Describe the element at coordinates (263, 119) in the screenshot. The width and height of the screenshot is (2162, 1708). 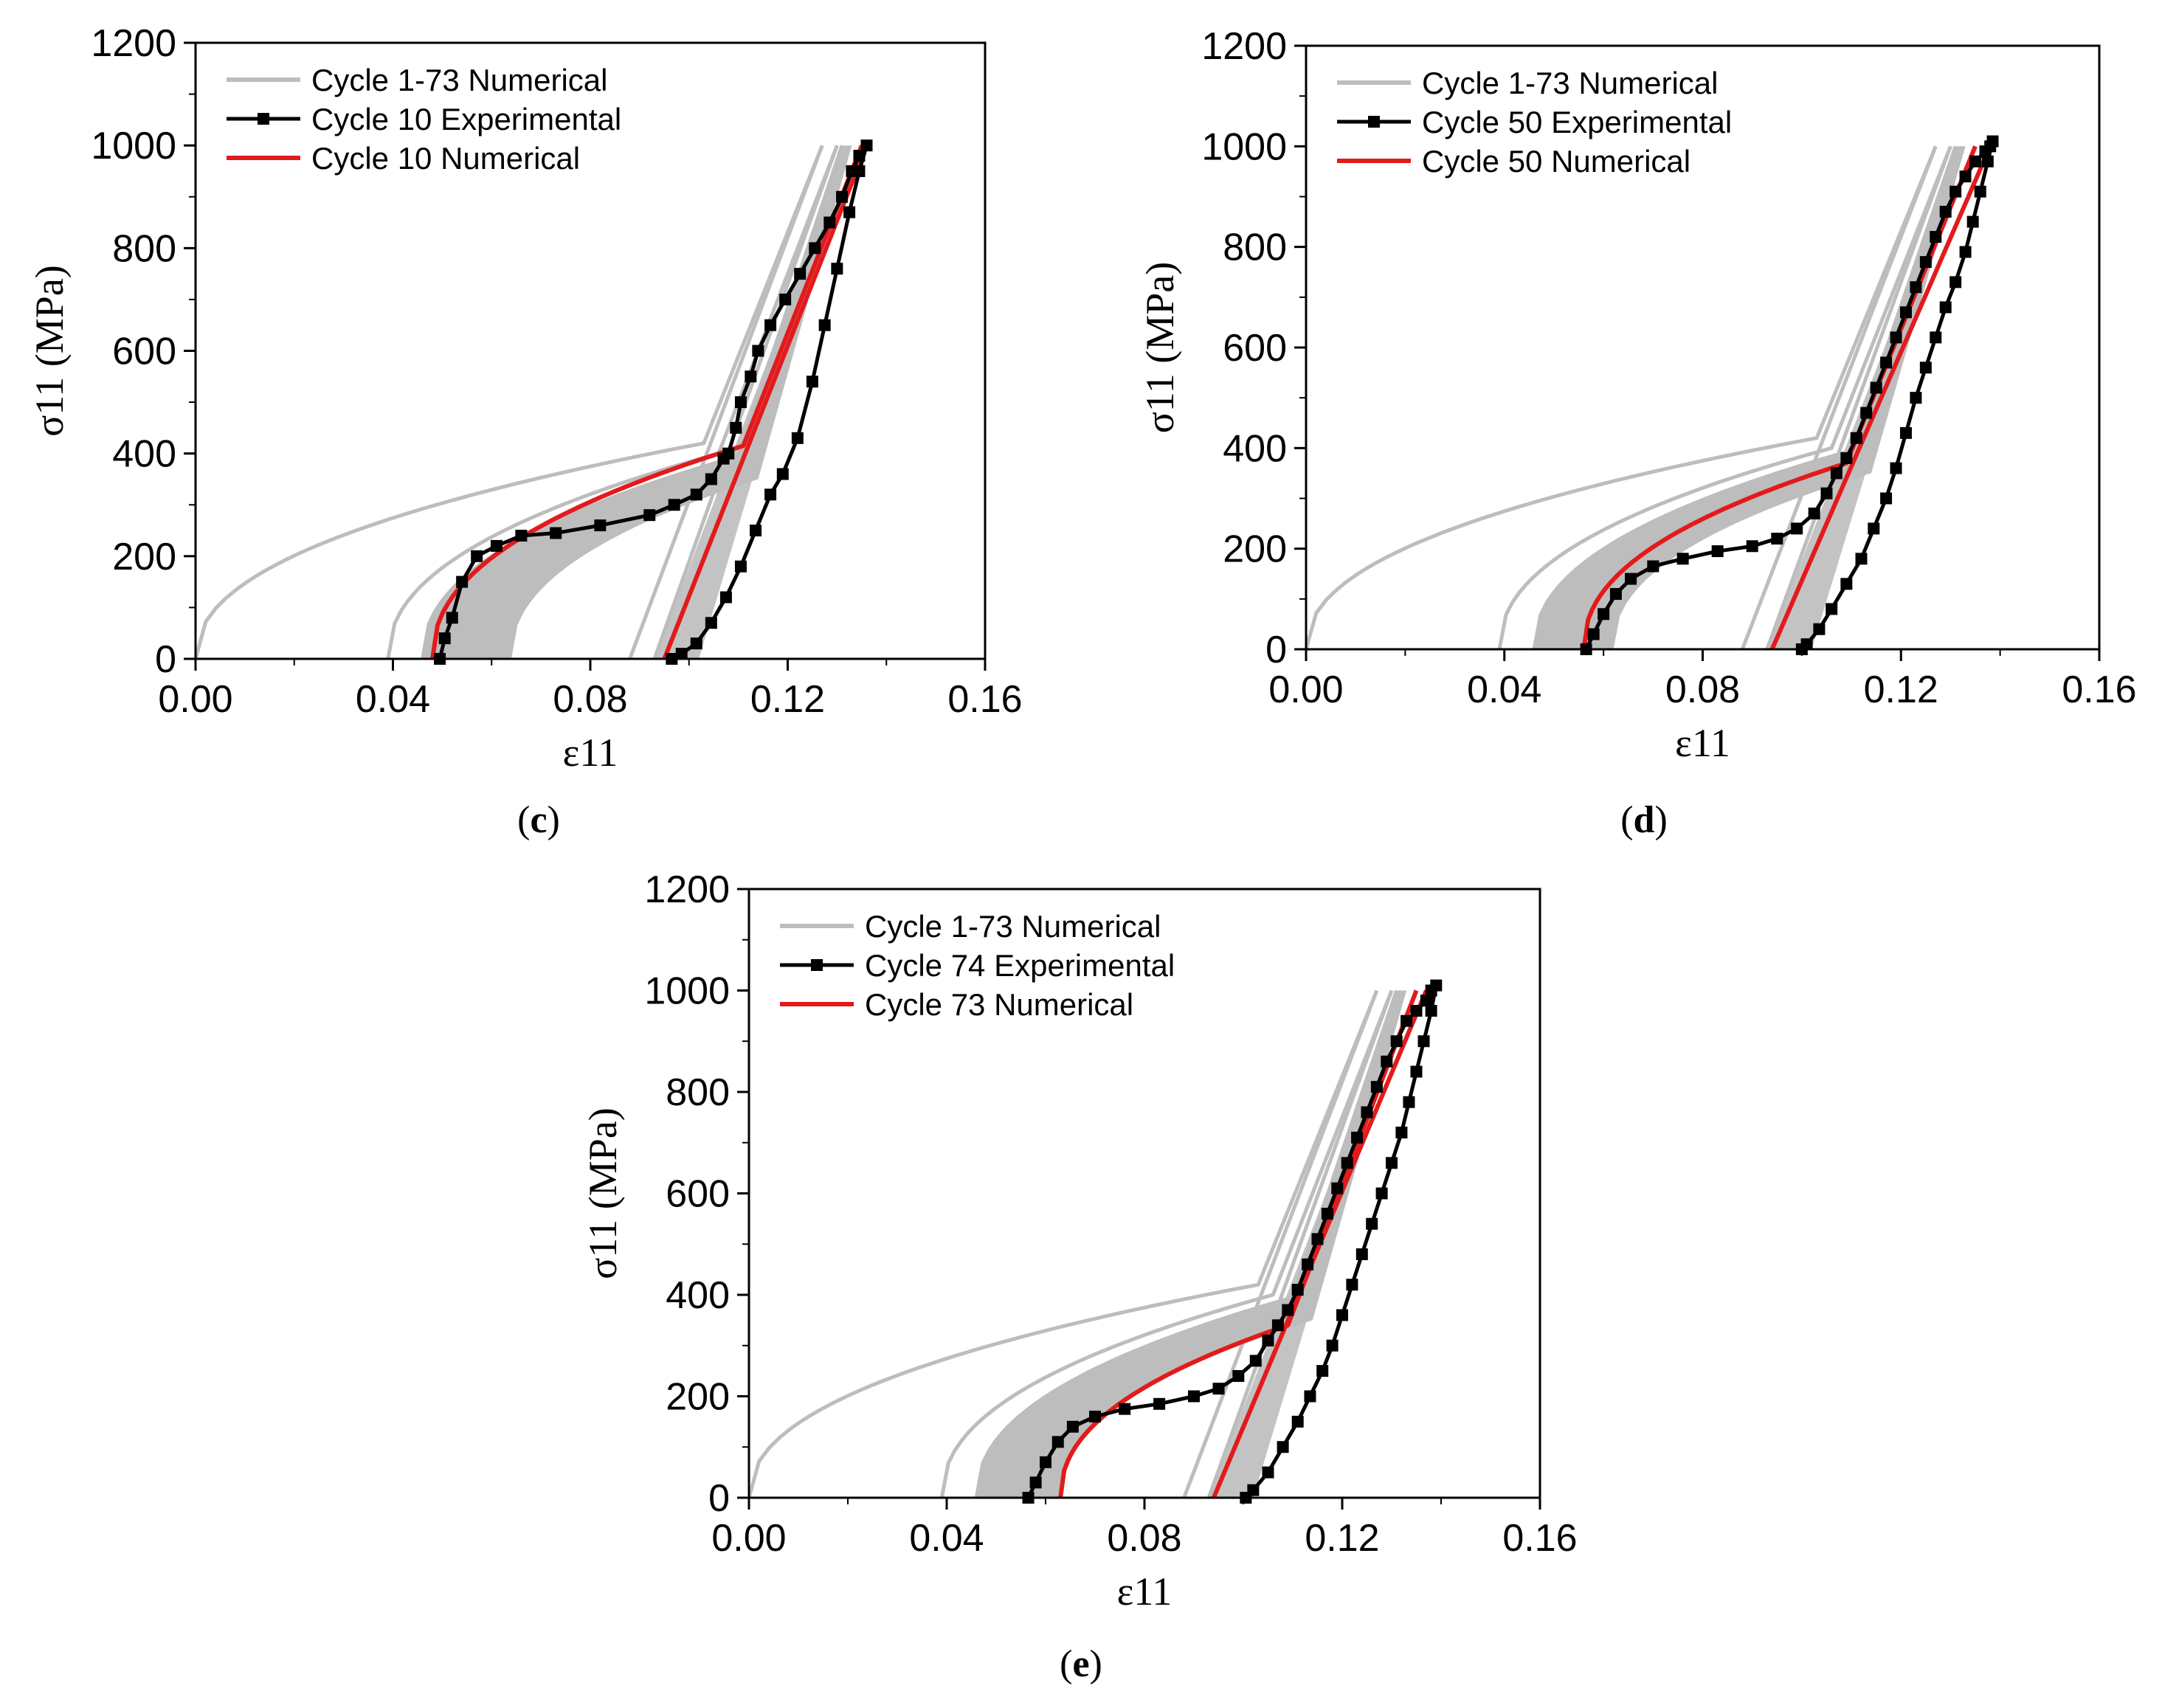
I see `legend-marker` at that location.